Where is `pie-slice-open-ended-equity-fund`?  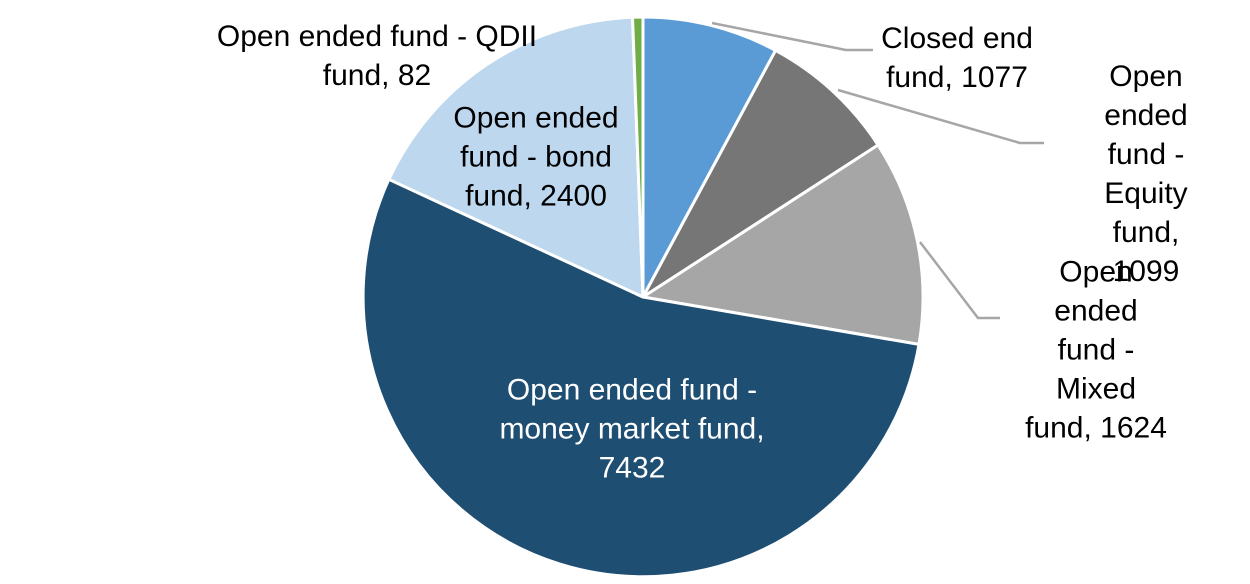 pie-slice-open-ended-equity-fund is located at coordinates (760, 173).